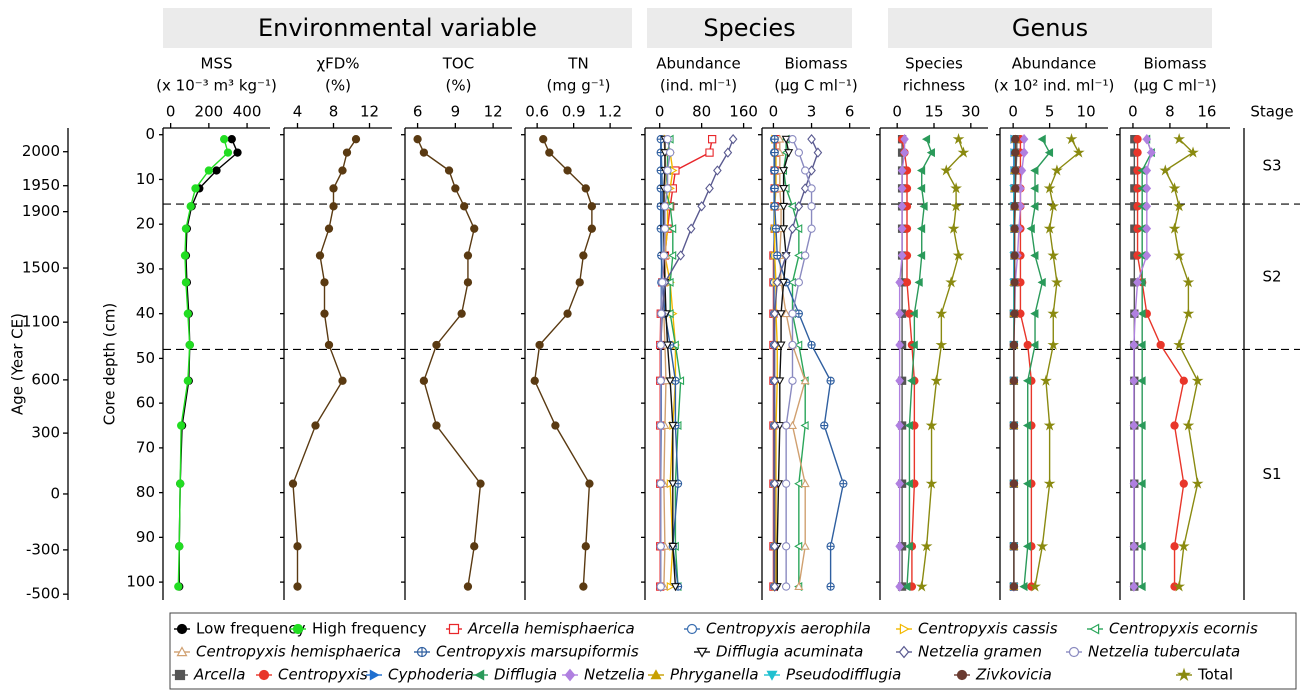 This screenshot has width=1308, height=692. I want to click on x-tick-label: 80, so click(701, 112).